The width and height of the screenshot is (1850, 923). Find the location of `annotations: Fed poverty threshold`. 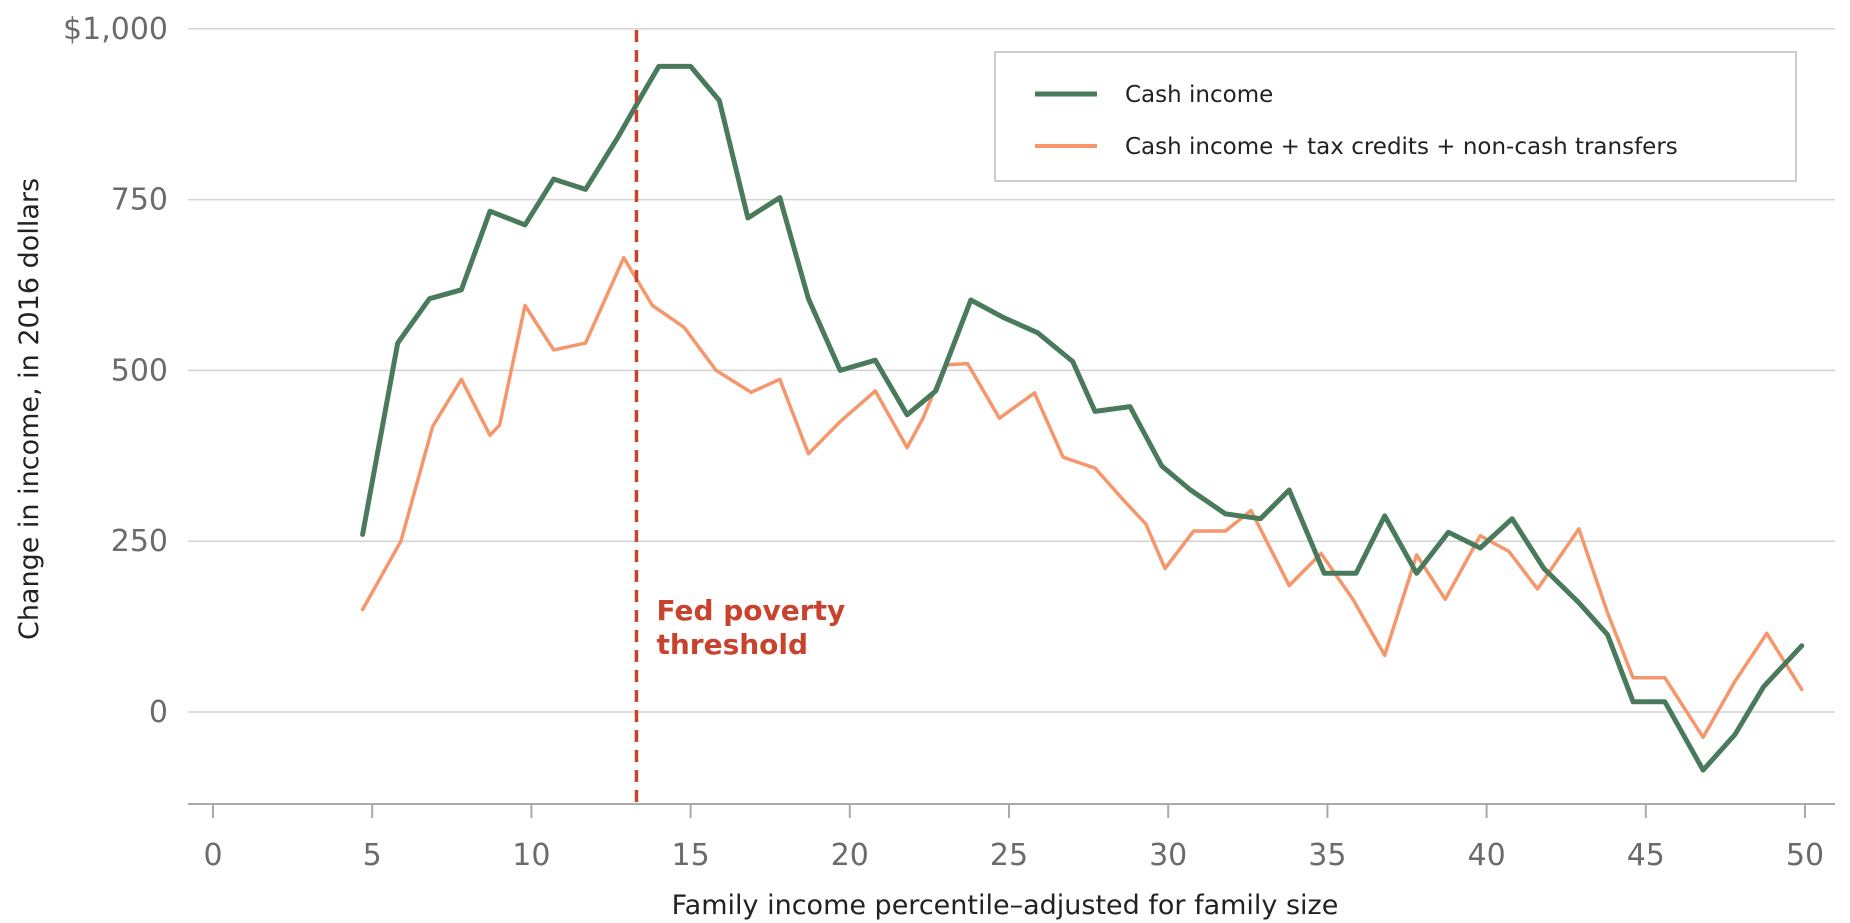

annotations: Fed poverty threshold is located at coordinates (739, 417).